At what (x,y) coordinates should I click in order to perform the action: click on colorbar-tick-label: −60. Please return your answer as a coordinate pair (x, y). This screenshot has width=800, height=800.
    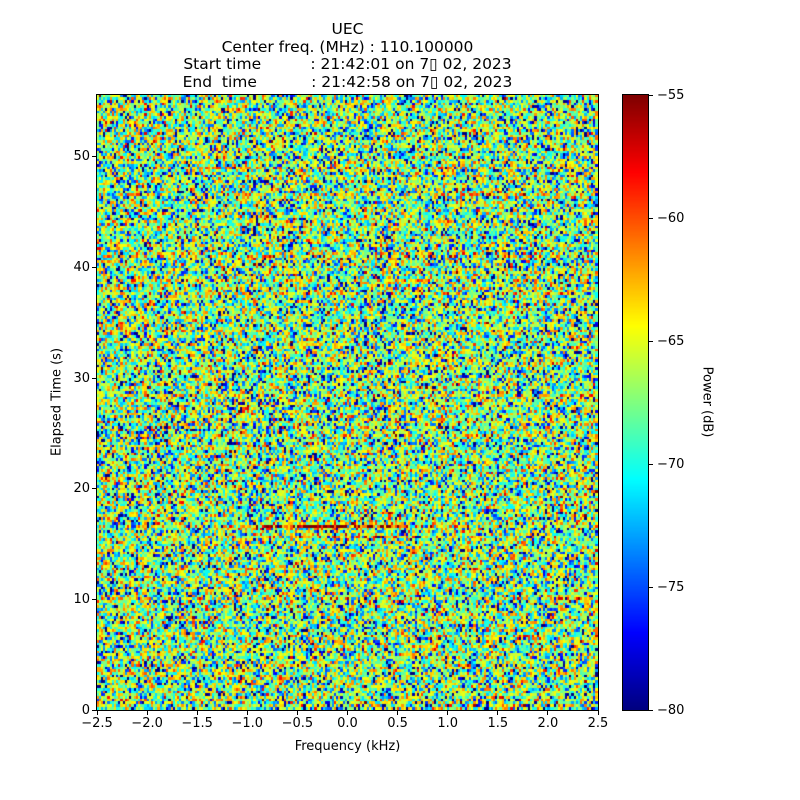
    Looking at the image, I should click on (671, 218).